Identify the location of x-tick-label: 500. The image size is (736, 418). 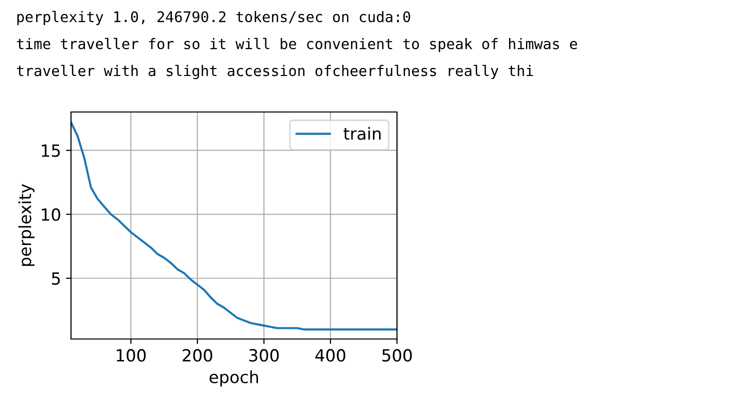
(397, 355).